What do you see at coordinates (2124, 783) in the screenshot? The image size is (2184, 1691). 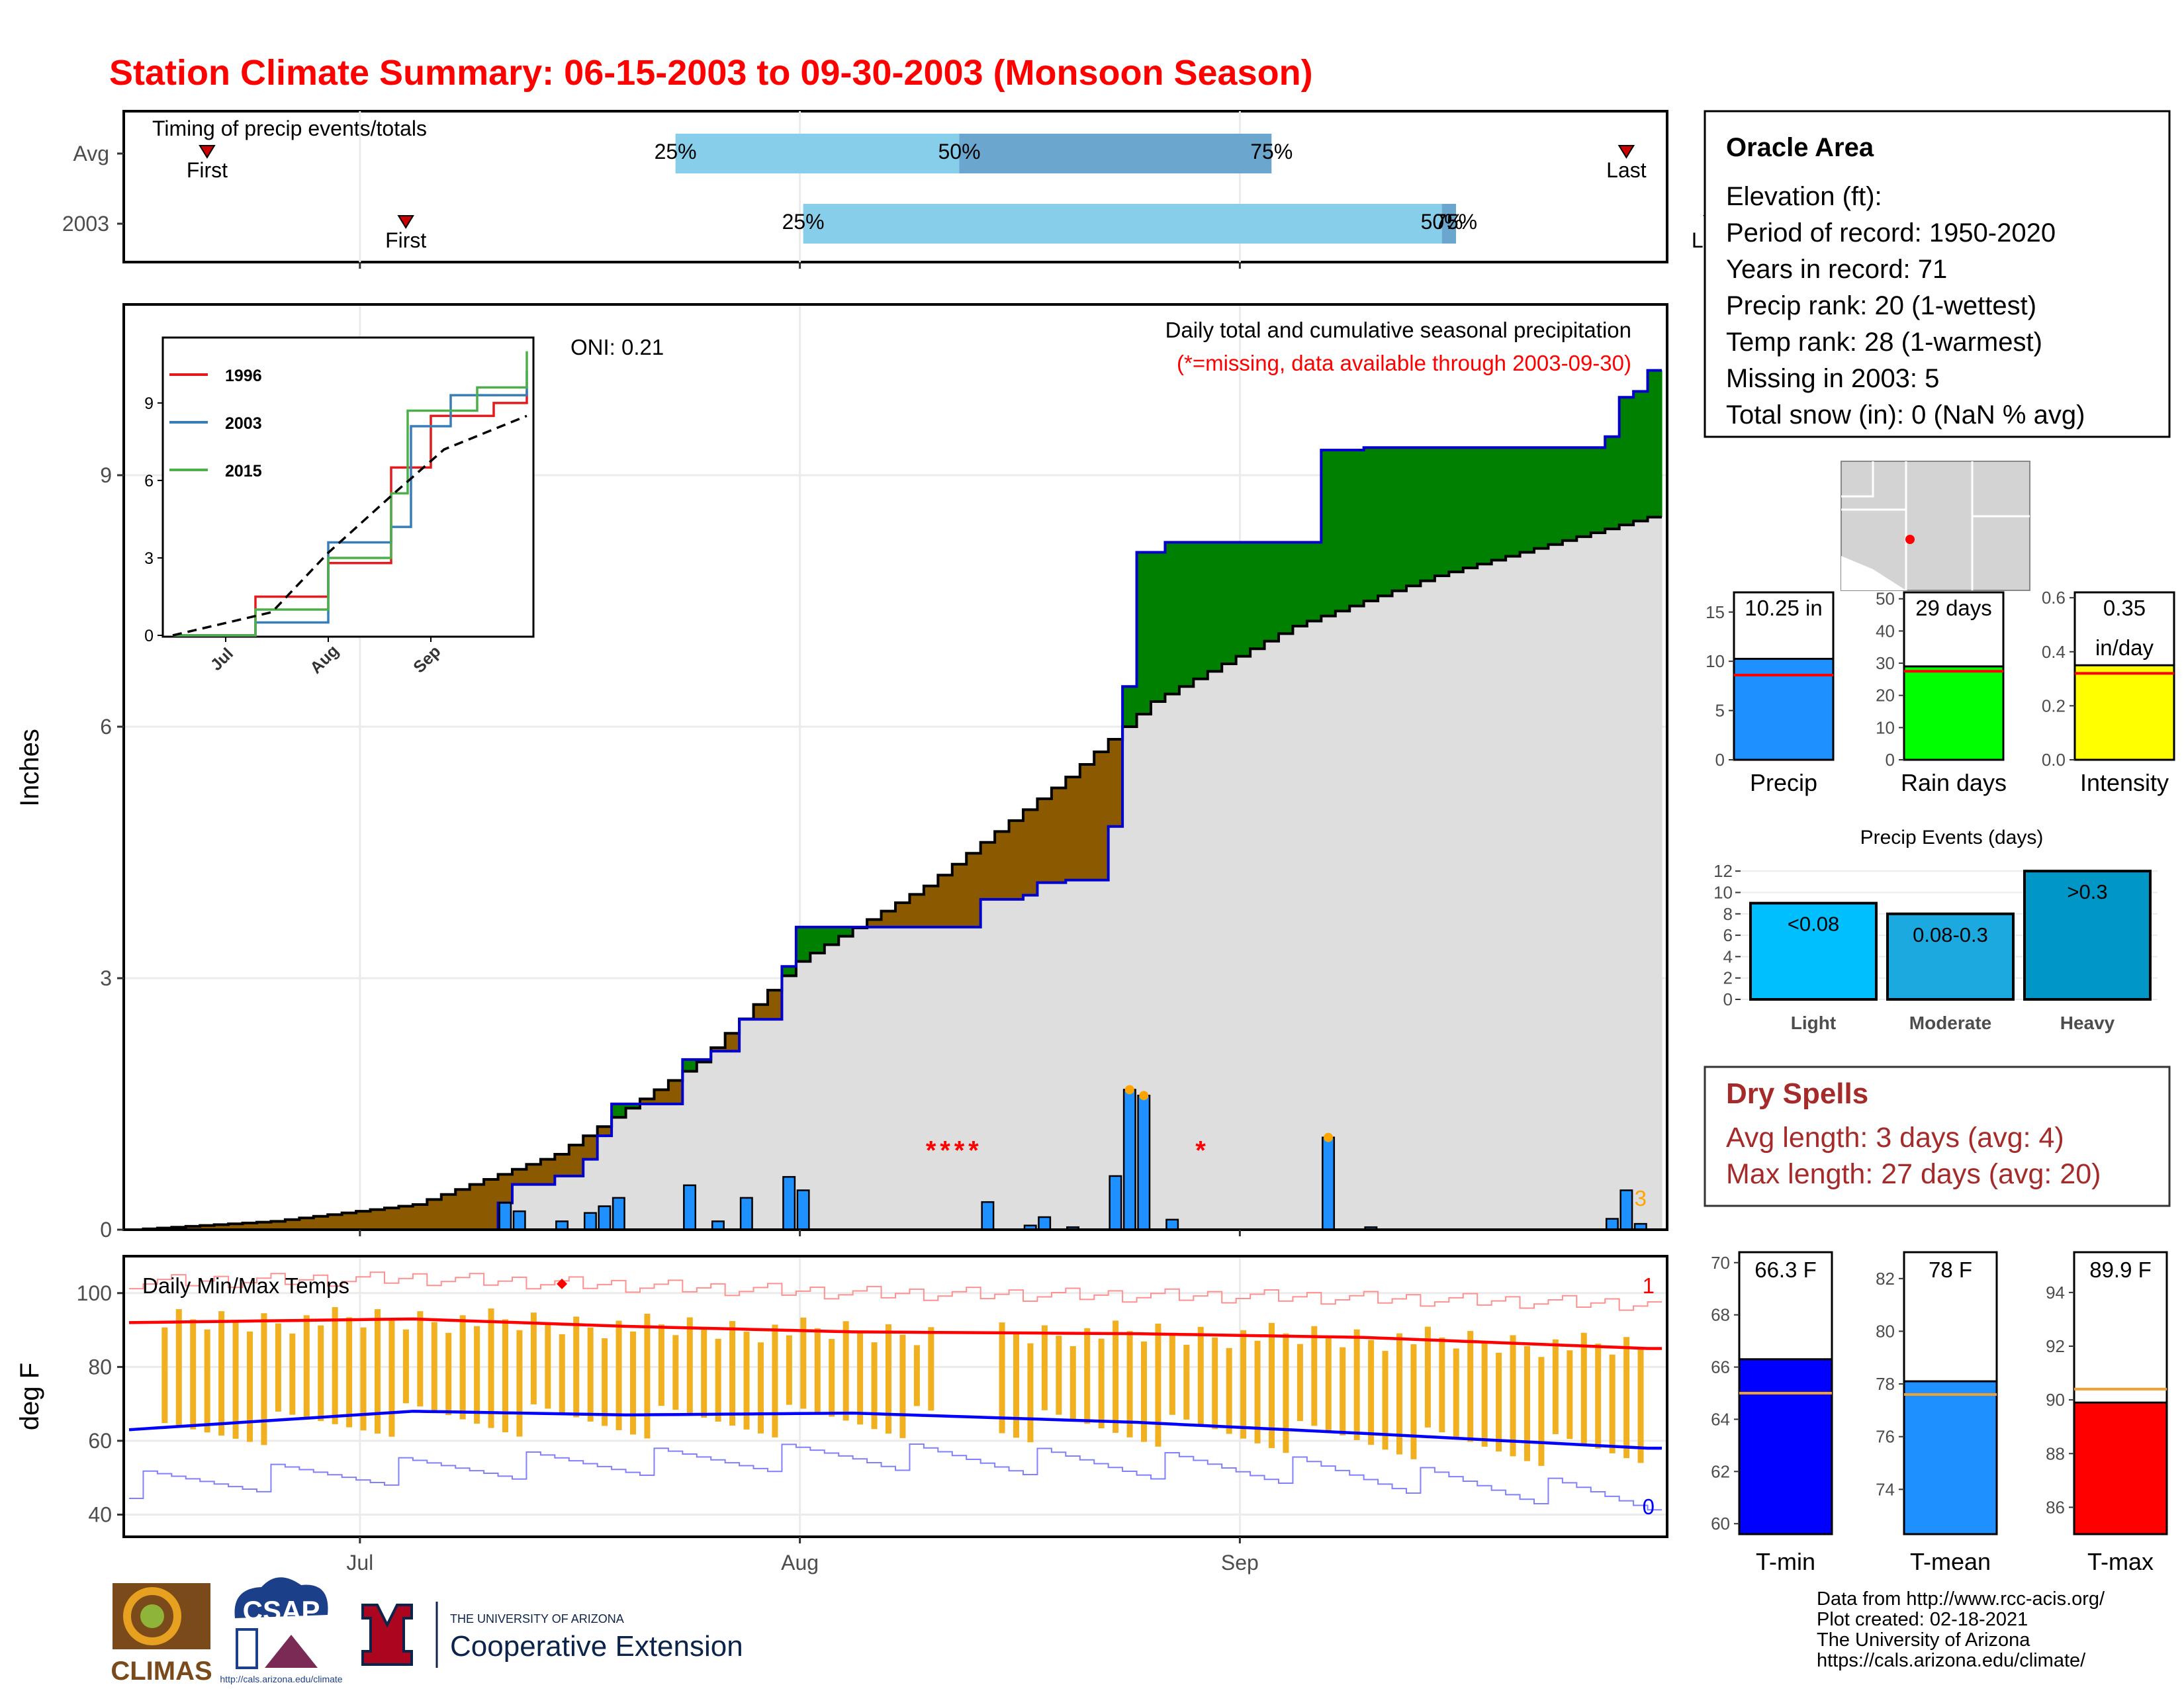 I see `intensity-label: Intensity` at bounding box center [2124, 783].